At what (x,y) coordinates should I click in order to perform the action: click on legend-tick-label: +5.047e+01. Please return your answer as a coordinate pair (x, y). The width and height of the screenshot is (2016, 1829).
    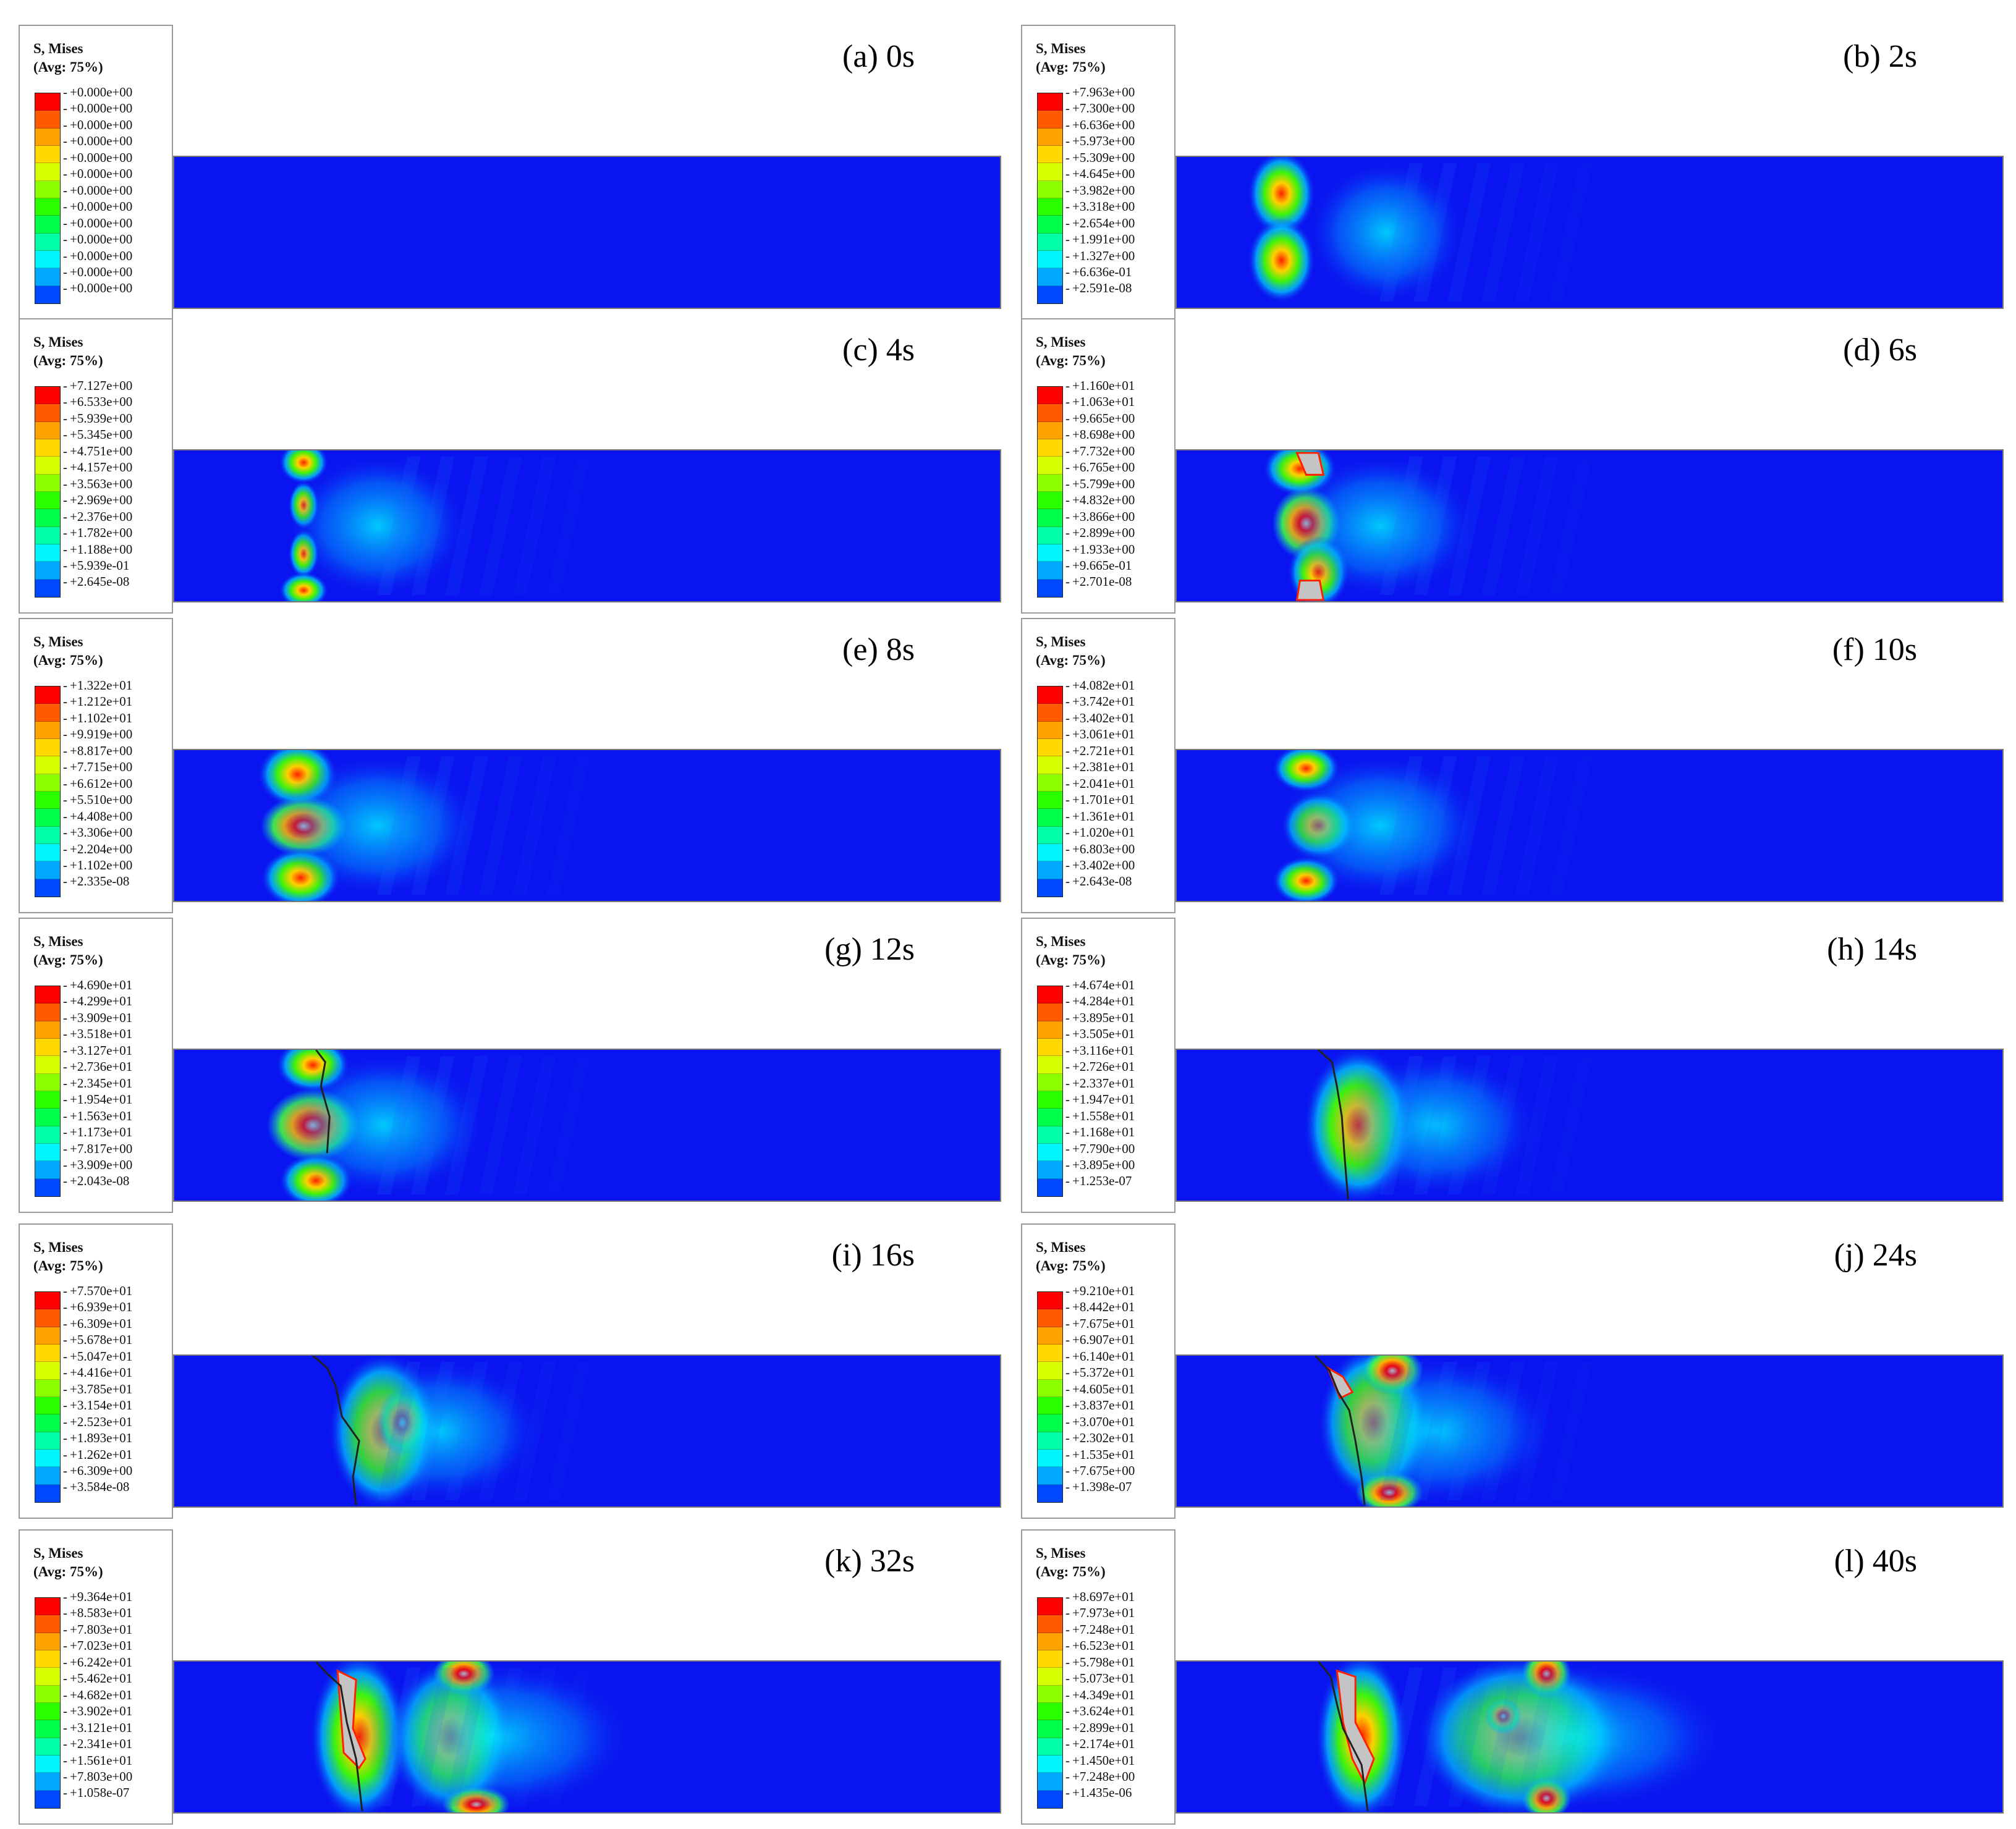
    Looking at the image, I should click on (118, 1356).